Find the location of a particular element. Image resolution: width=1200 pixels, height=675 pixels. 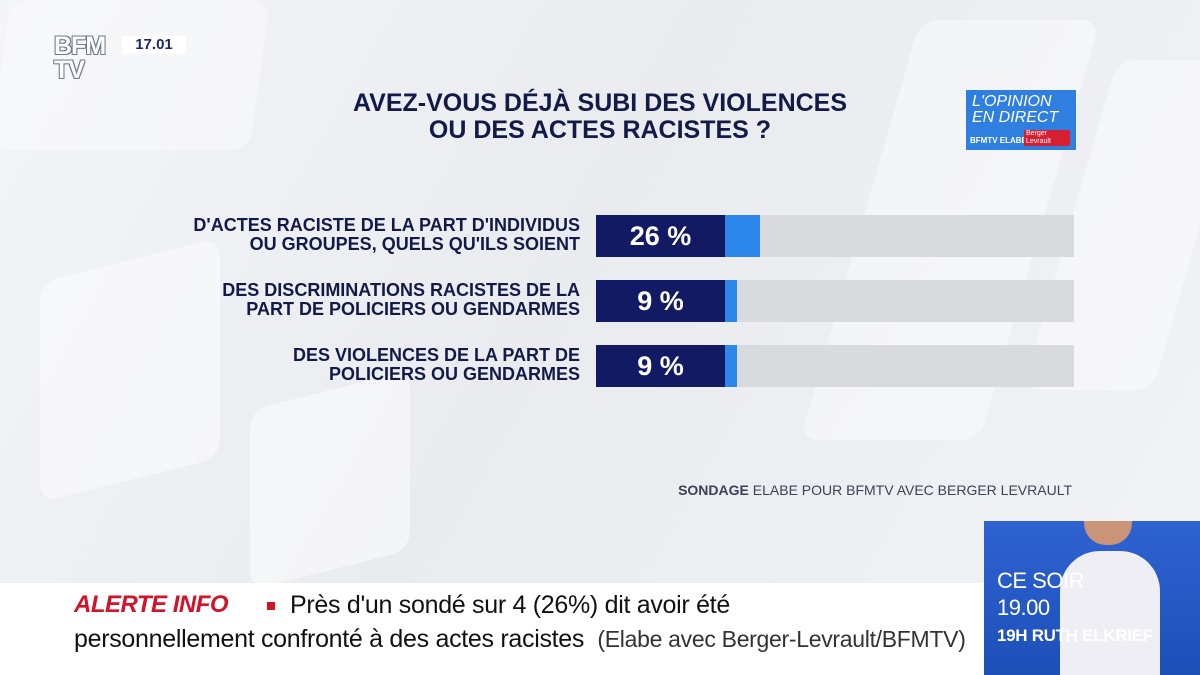

title-line-2: OU DES ACTES RACISTES ? is located at coordinates (600, 130).